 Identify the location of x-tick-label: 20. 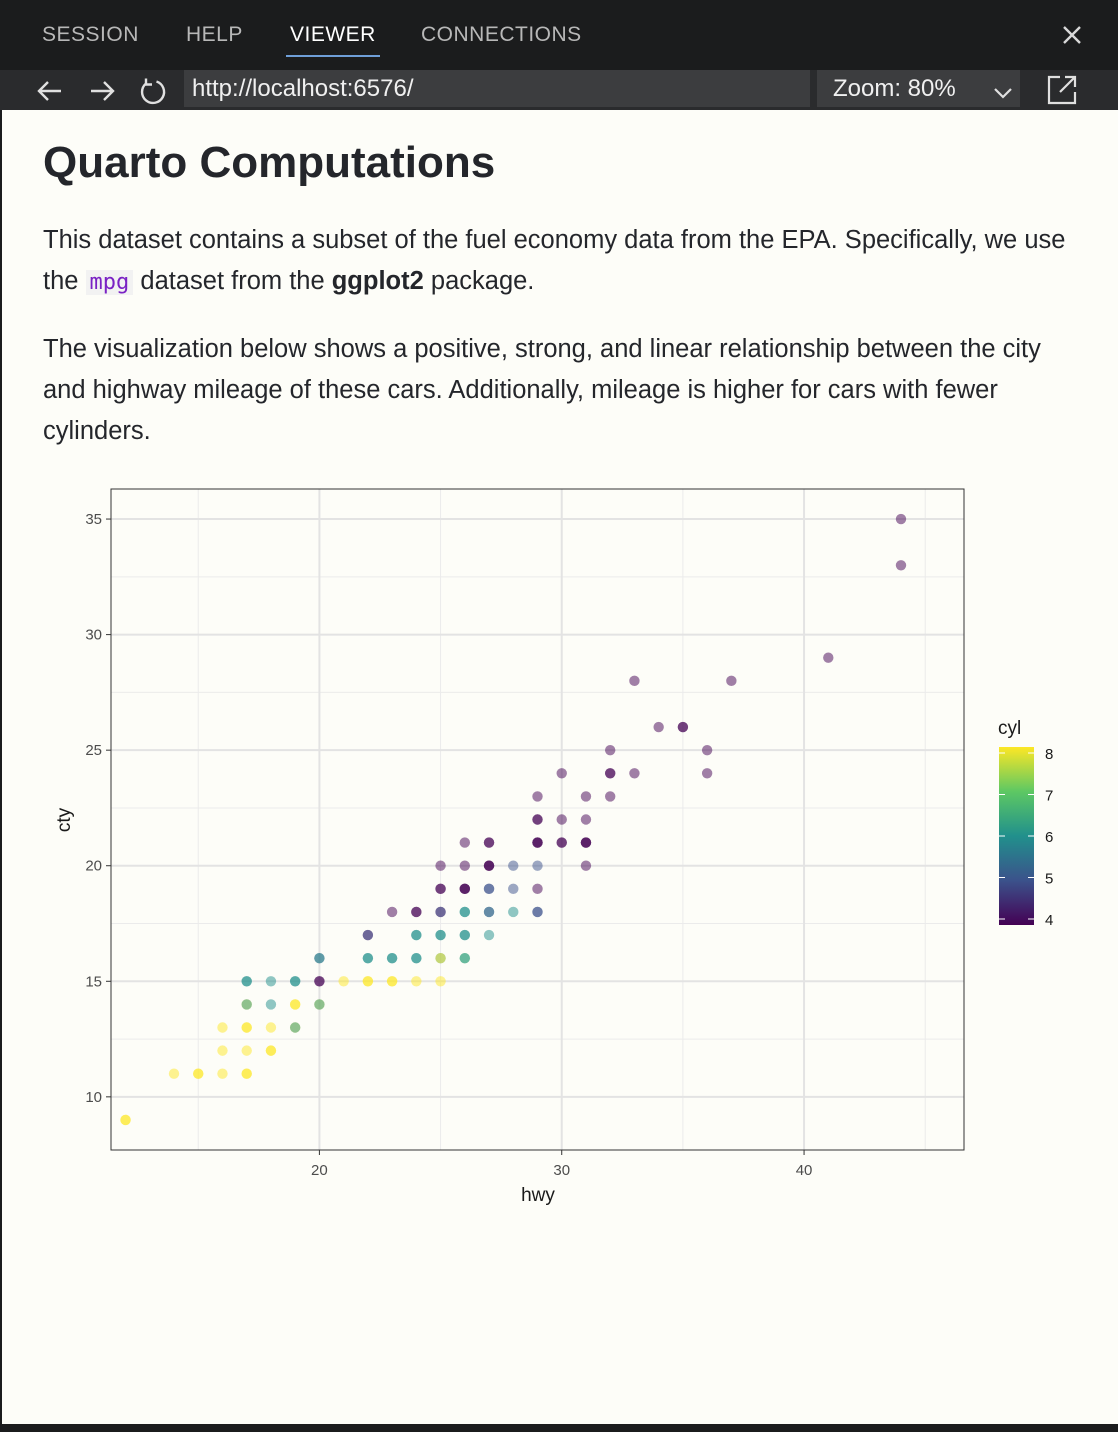
(319, 1170).